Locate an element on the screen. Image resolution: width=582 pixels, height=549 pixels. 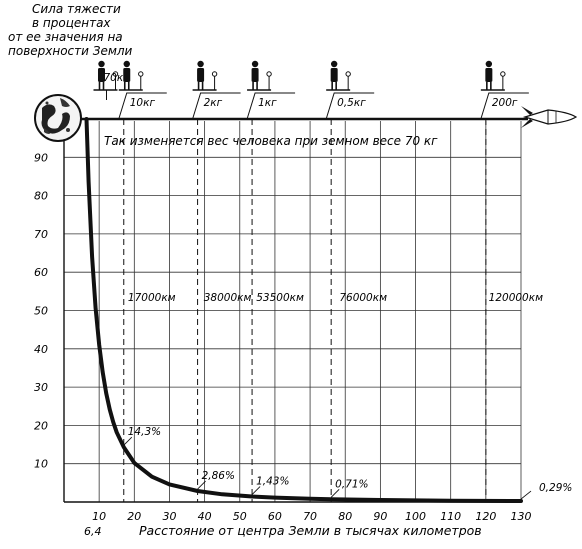
x-tick-label: 100 is located at coordinates (415, 516).